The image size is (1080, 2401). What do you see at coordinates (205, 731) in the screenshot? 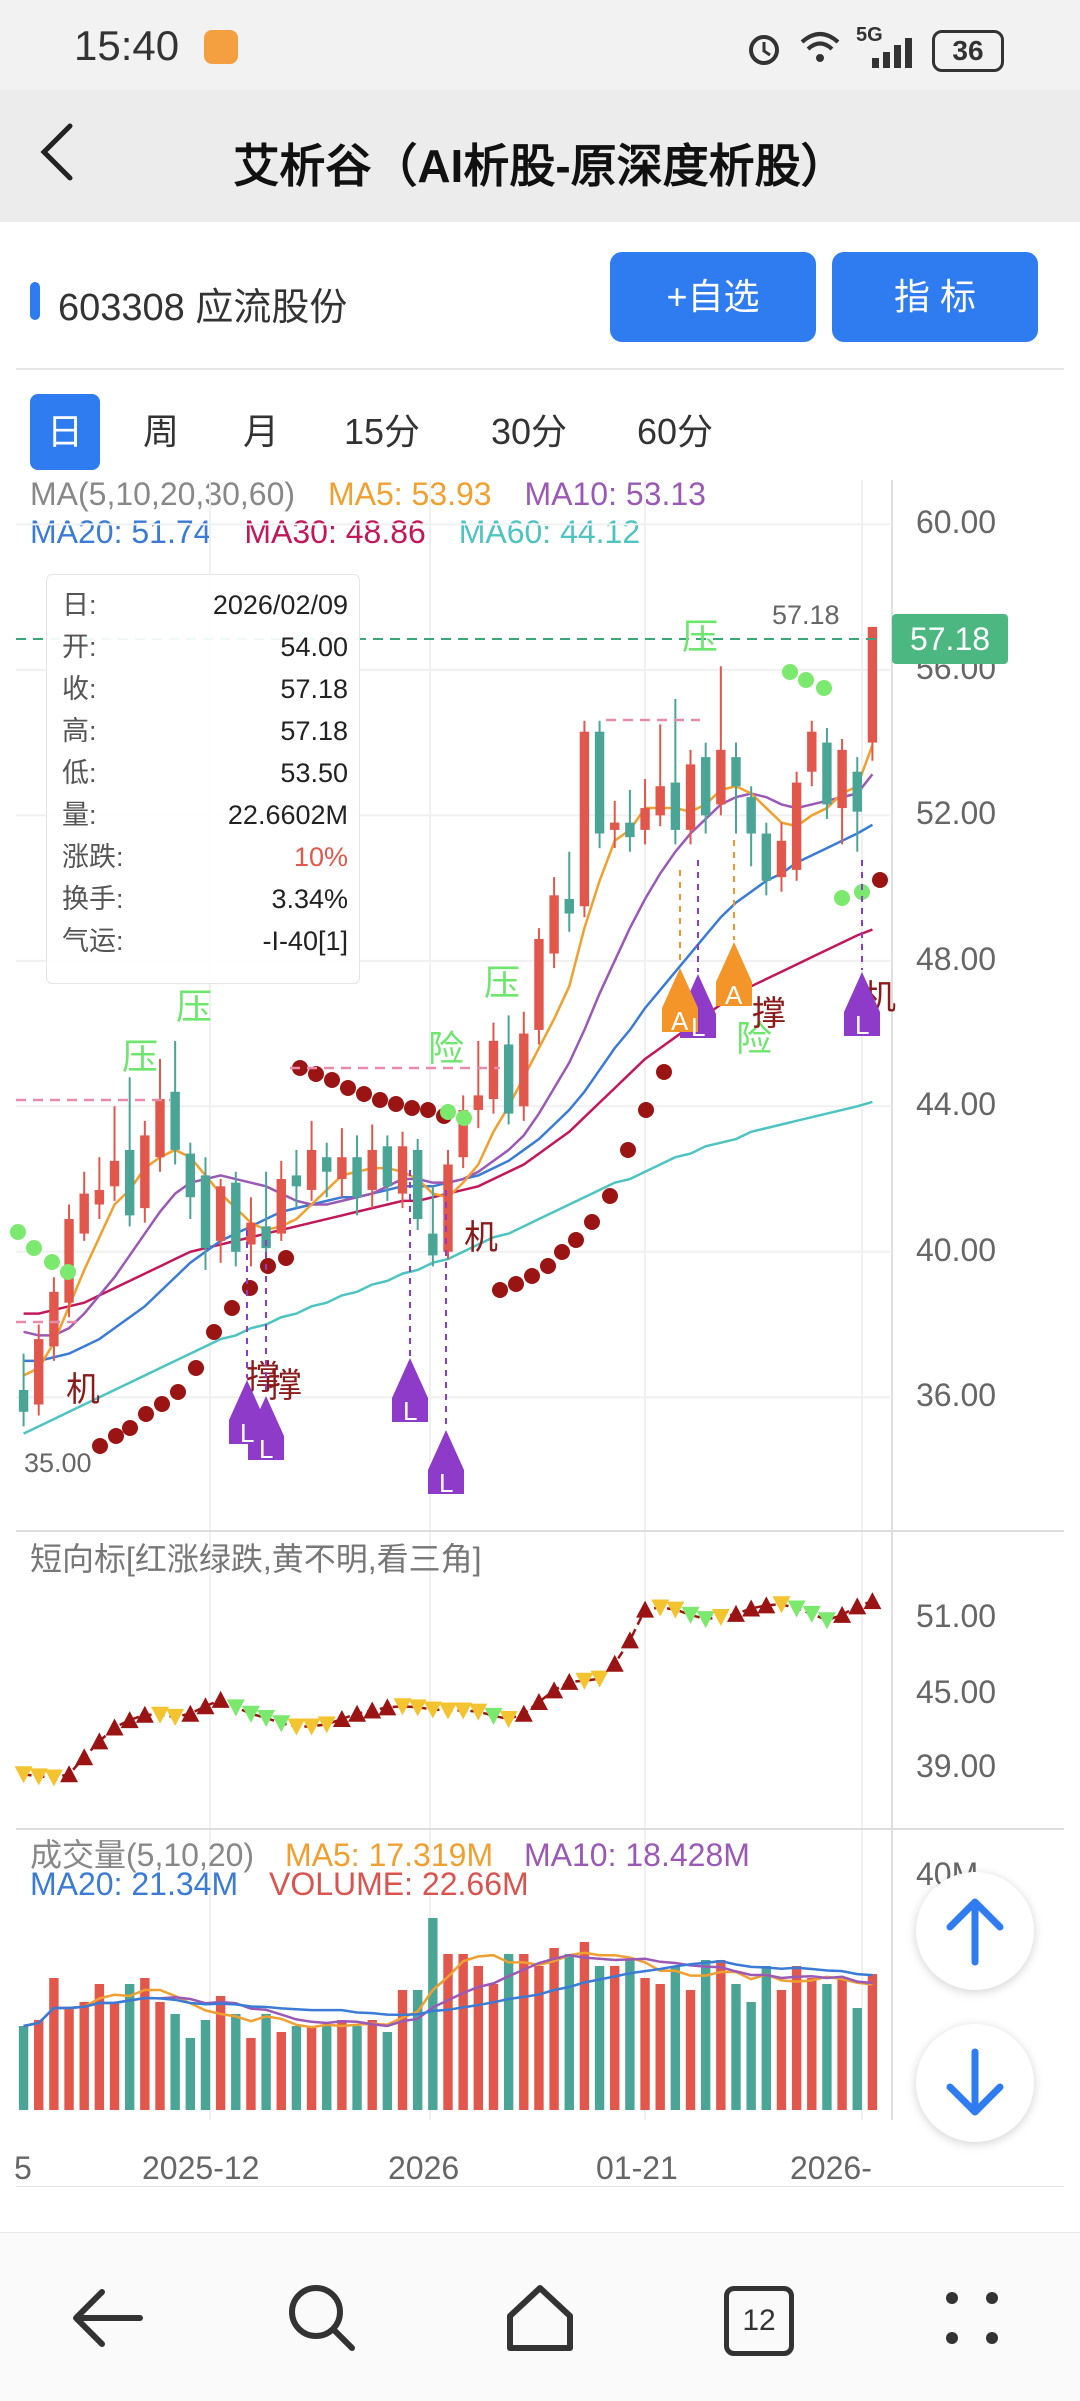
I see `tooltip-row: 高: 57.18` at bounding box center [205, 731].